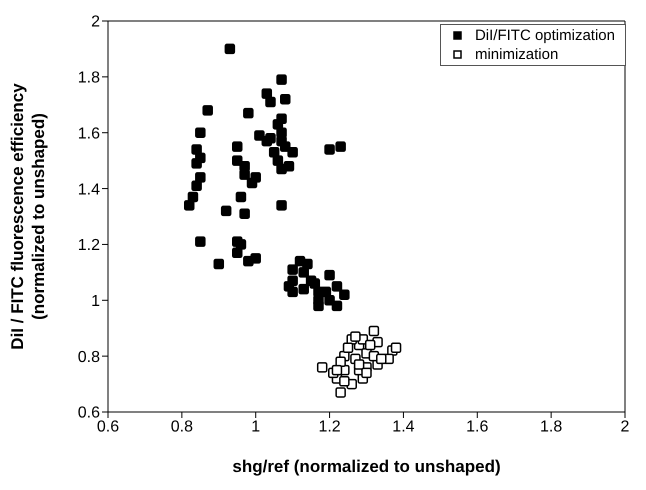 This screenshot has height=490, width=646. What do you see at coordinates (255, 427) in the screenshot?
I see `x-tick-label: 1` at bounding box center [255, 427].